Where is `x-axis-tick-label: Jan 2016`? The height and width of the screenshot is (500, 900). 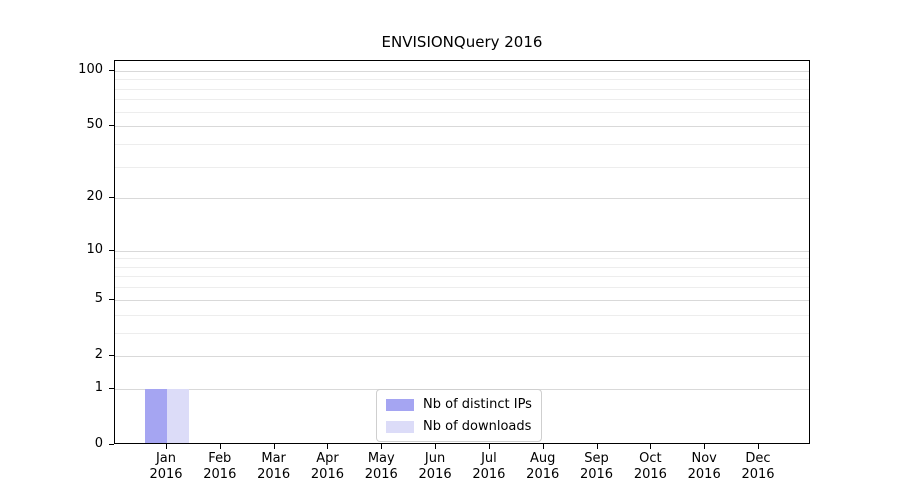 x-axis-tick-label: Jan 2016 is located at coordinates (166, 466).